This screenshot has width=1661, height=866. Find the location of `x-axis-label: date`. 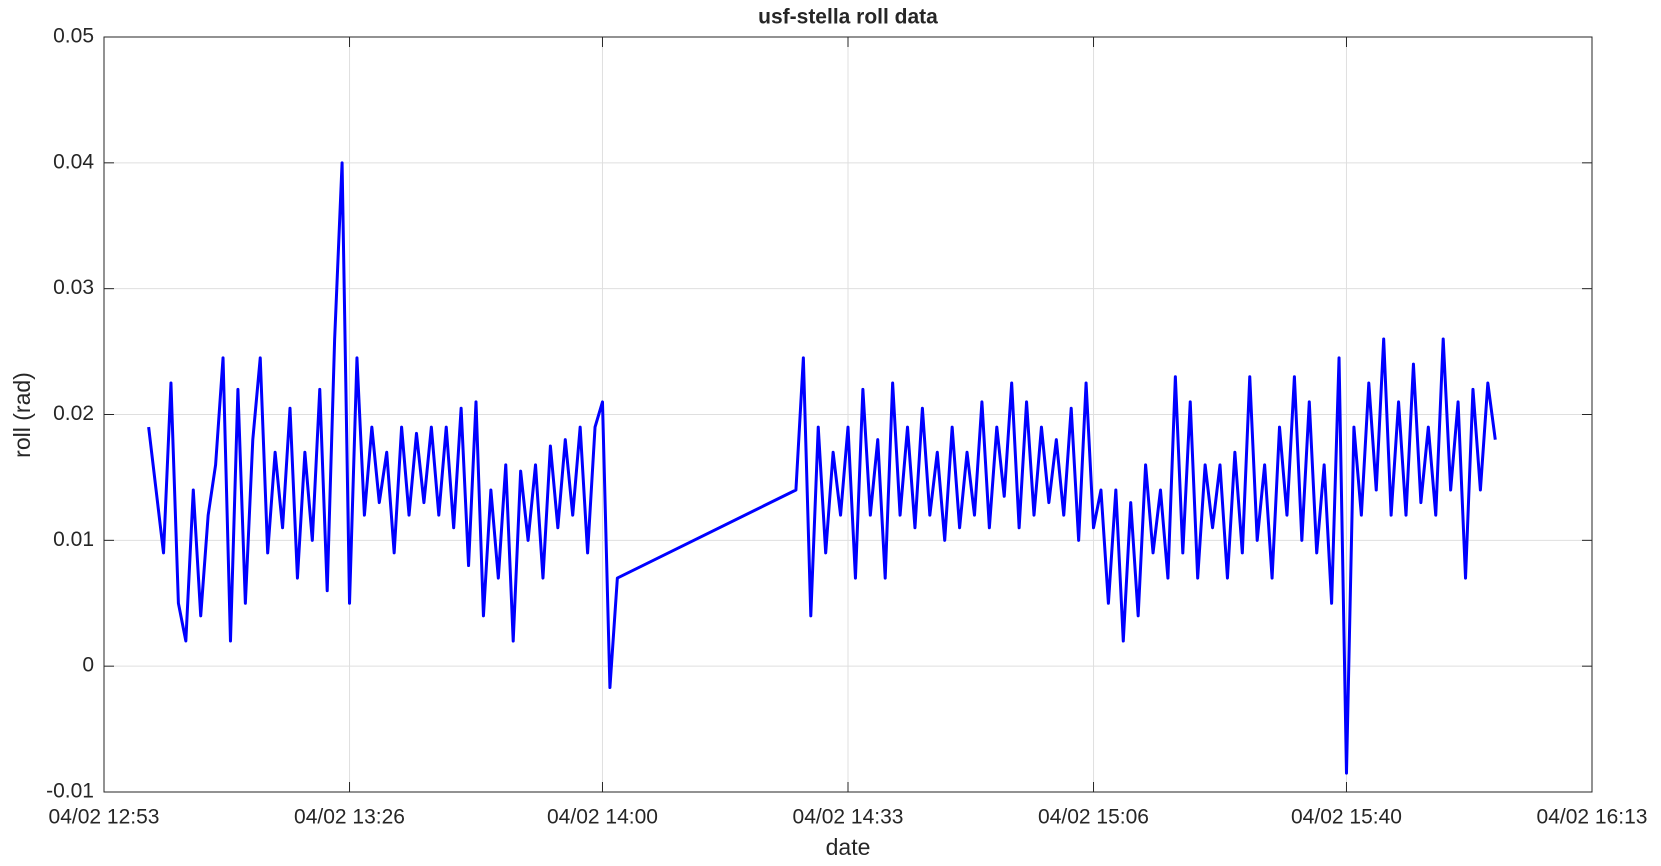

x-axis-label: date is located at coordinates (848, 847).